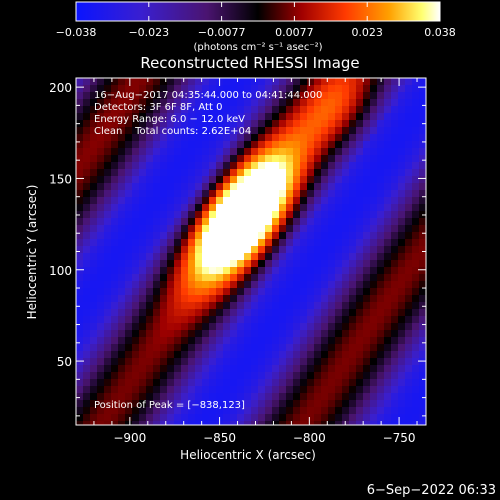 The width and height of the screenshot is (500, 500). I want to click on x-tick-label: −800, so click(309, 438).